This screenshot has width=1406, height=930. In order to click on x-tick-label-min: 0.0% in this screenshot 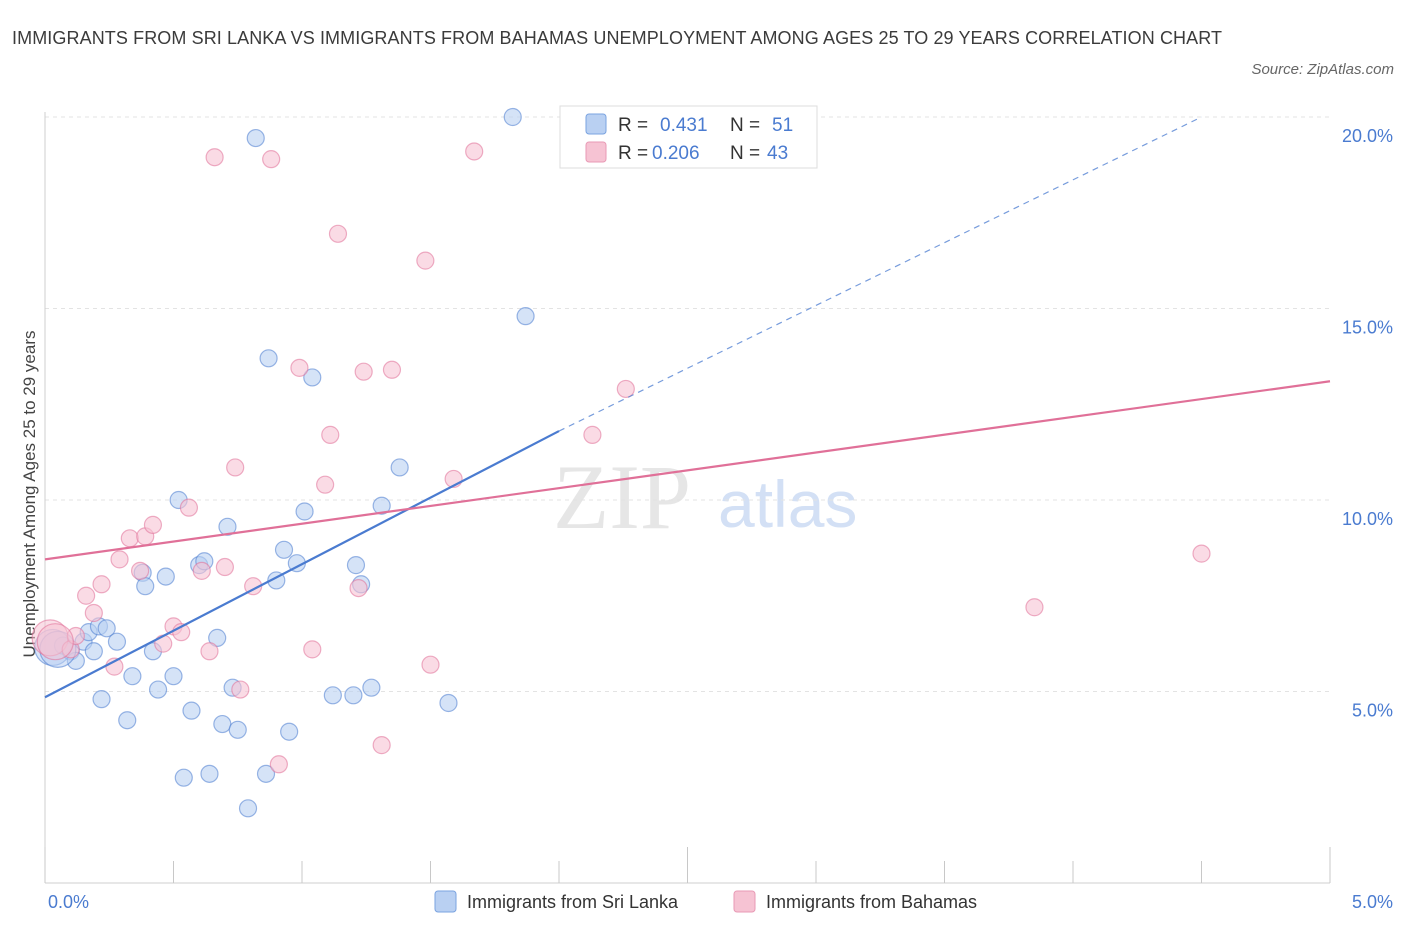, I will do `click(68, 902)`.